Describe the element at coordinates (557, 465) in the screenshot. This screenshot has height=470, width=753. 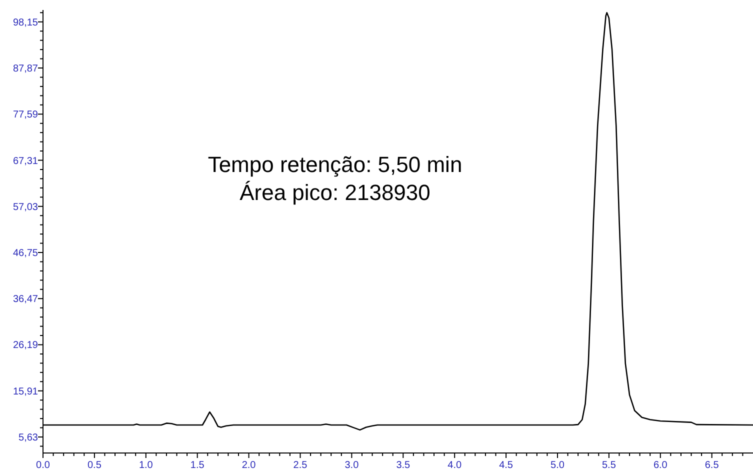
I see `x-tick-label: 5.0` at that location.